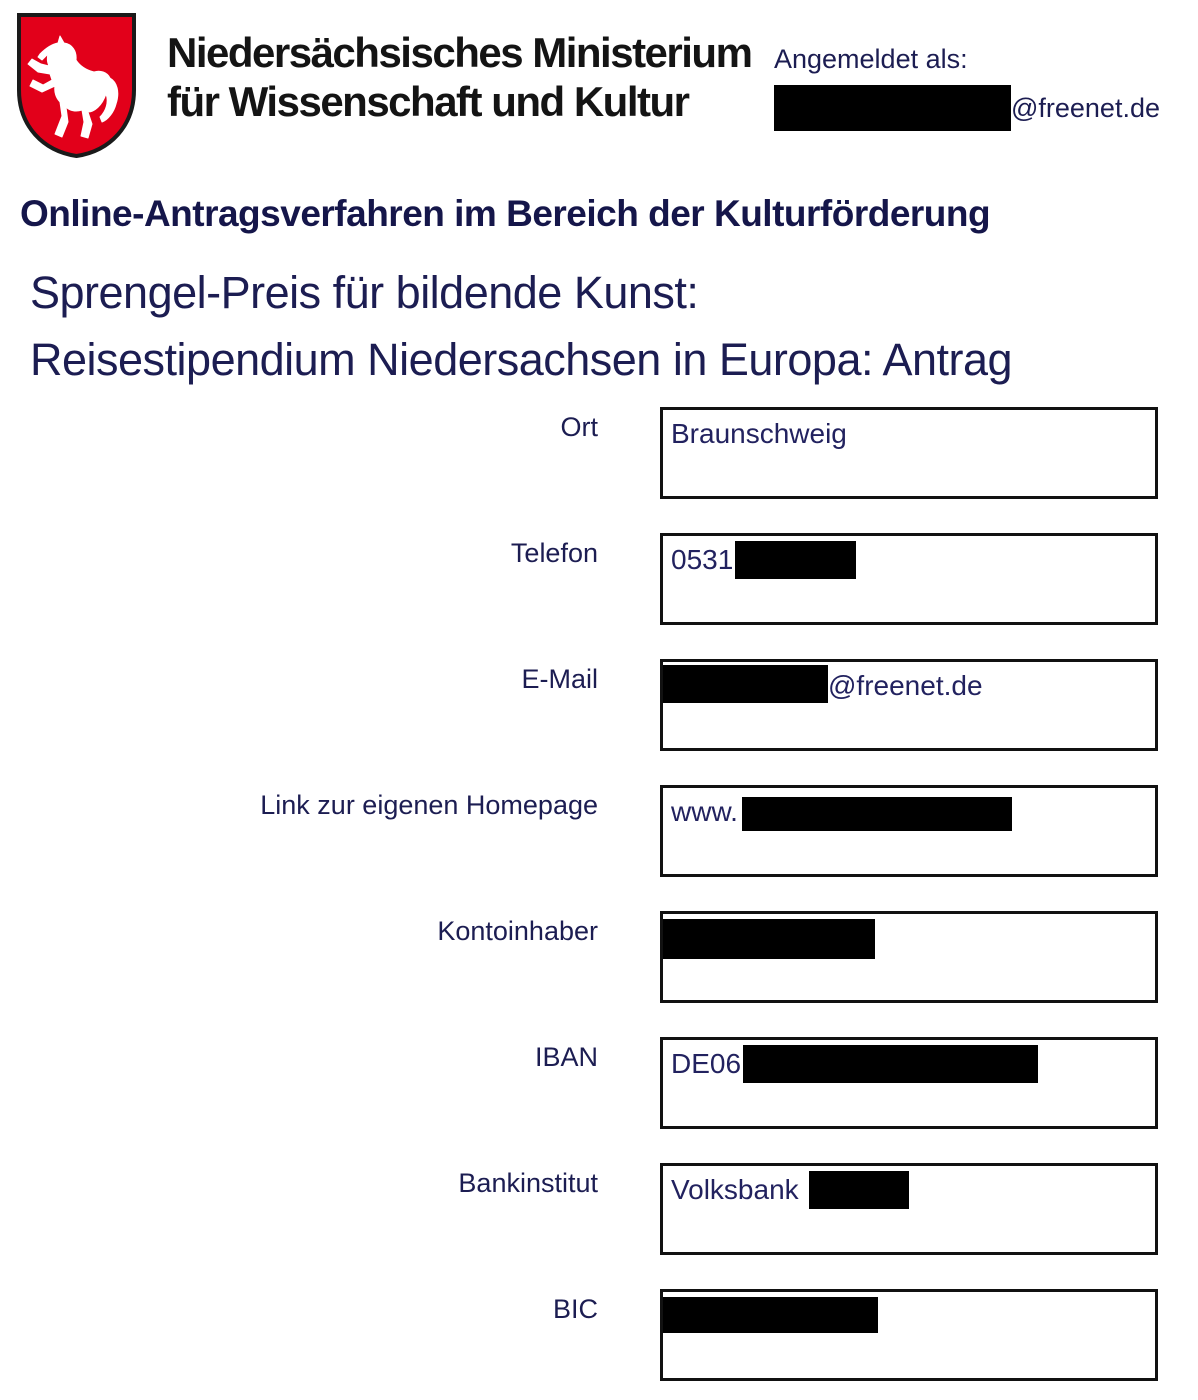 The height and width of the screenshot is (1400, 1198). What do you see at coordinates (429, 805) in the screenshot?
I see `homepage-label: Link zur eigenen Homepage` at bounding box center [429, 805].